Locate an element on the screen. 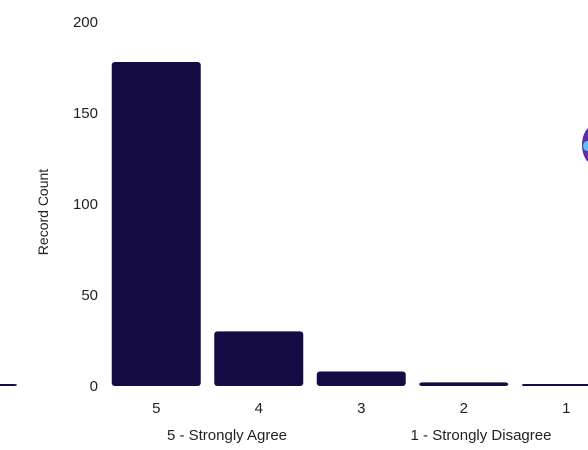 The image size is (588, 450). y-tick-label: 100 is located at coordinates (85, 204).